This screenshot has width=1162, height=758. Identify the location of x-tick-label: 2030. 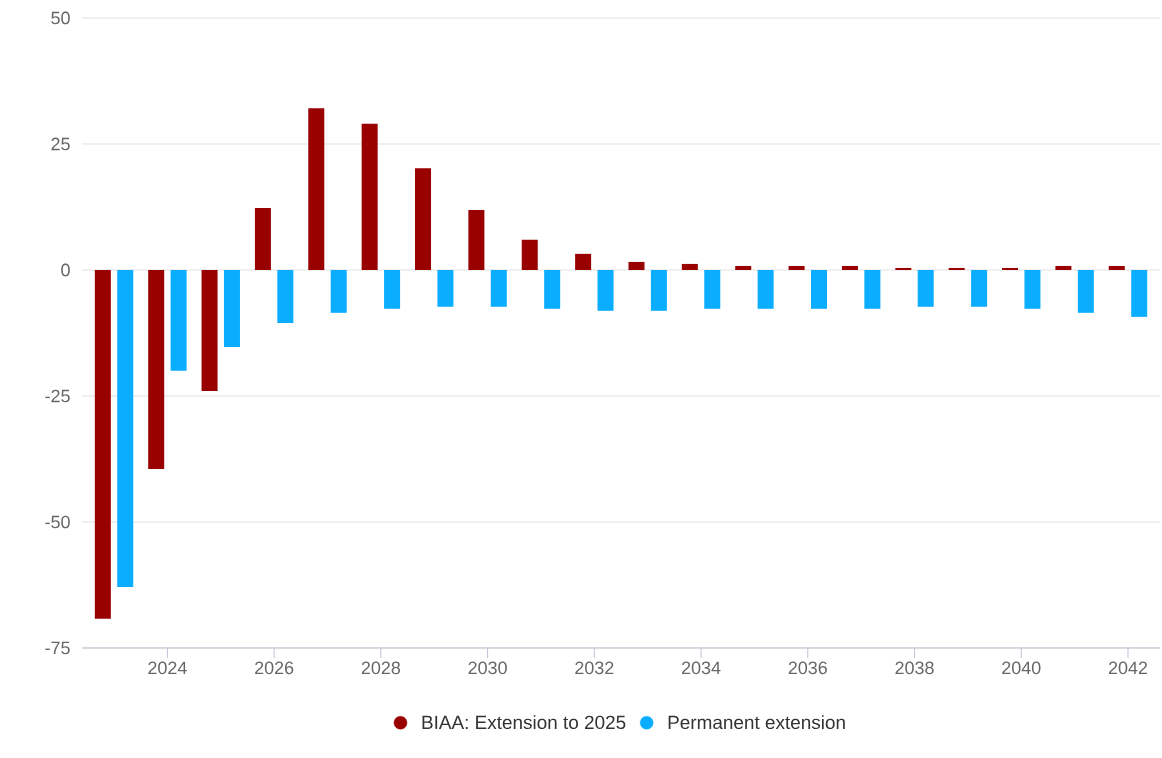
(487, 668).